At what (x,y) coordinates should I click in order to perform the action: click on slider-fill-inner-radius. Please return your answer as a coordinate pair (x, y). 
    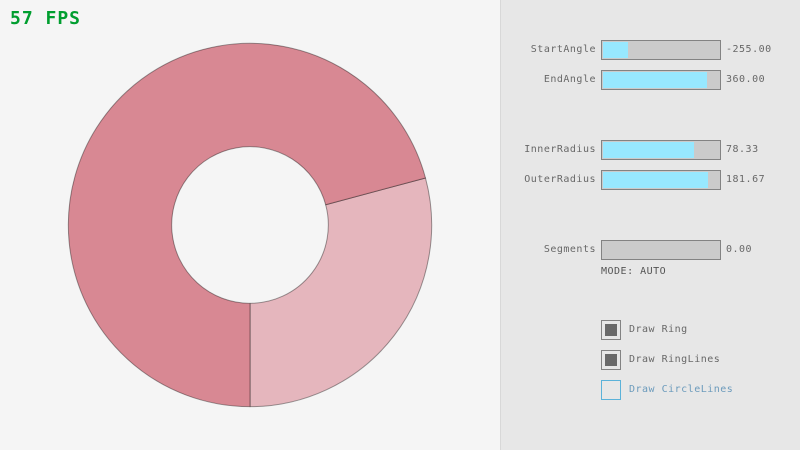
    Looking at the image, I should click on (648, 150).